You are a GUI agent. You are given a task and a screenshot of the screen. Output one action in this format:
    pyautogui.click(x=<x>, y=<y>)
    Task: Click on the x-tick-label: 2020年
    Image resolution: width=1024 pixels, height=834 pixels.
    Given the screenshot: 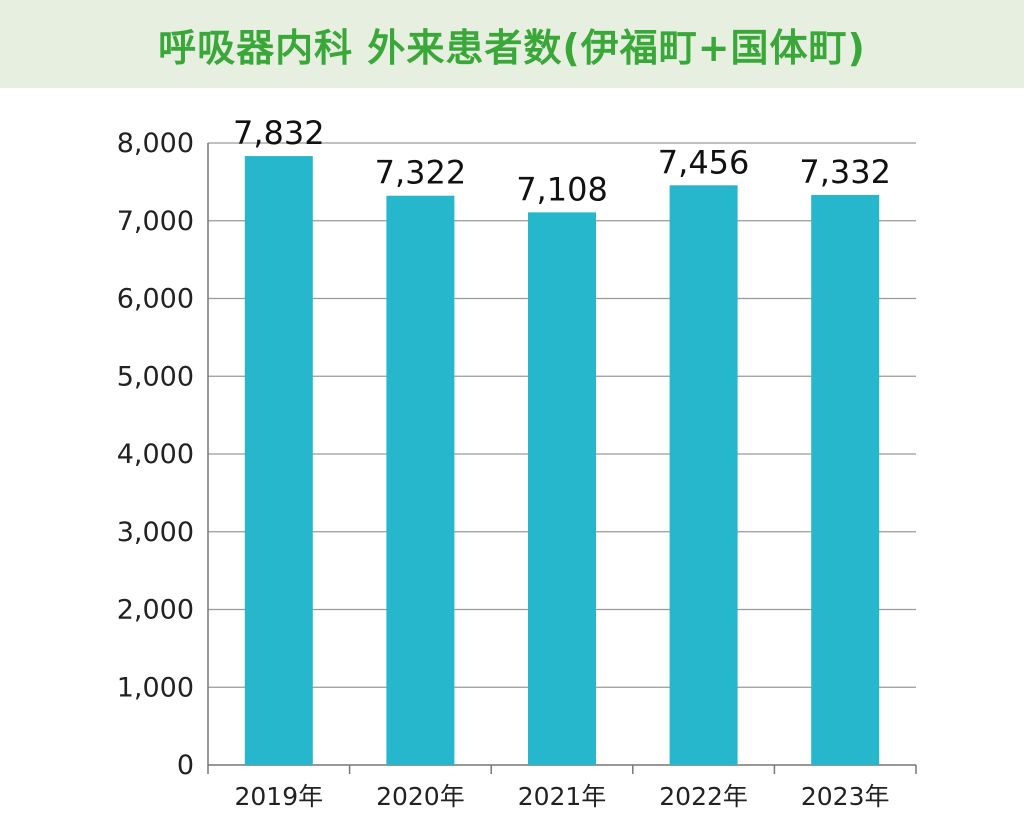 What is the action you would take?
    pyautogui.click(x=420, y=796)
    